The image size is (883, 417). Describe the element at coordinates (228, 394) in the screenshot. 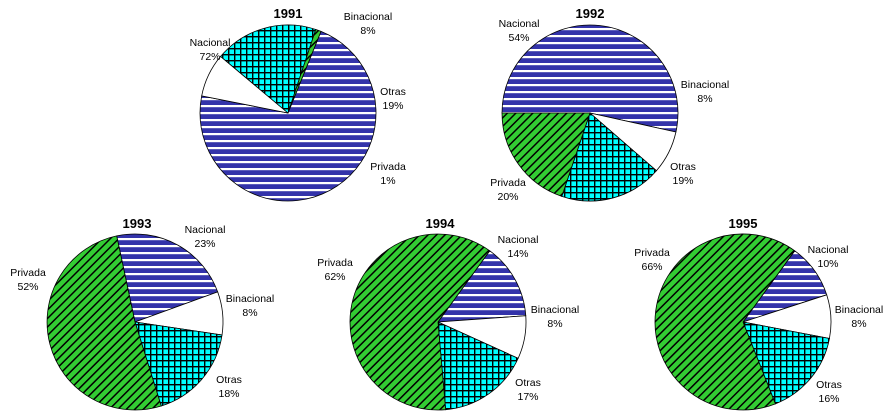

I see `slice-percent-otras: 18%` at that location.